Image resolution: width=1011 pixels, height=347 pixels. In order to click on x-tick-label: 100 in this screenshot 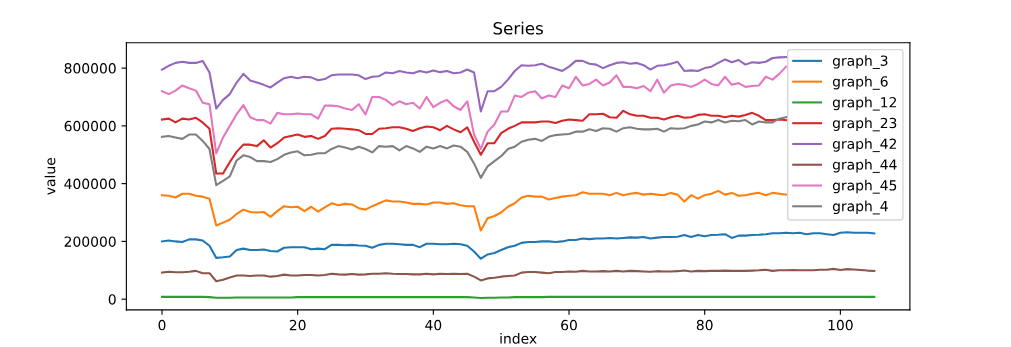, I will do `click(840, 325)`.